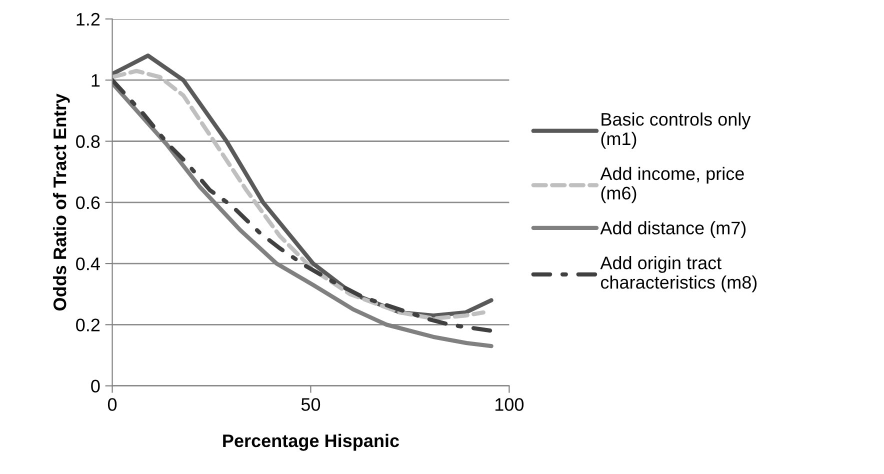  I want to click on y-tick-label: 0.6, so click(88, 203).